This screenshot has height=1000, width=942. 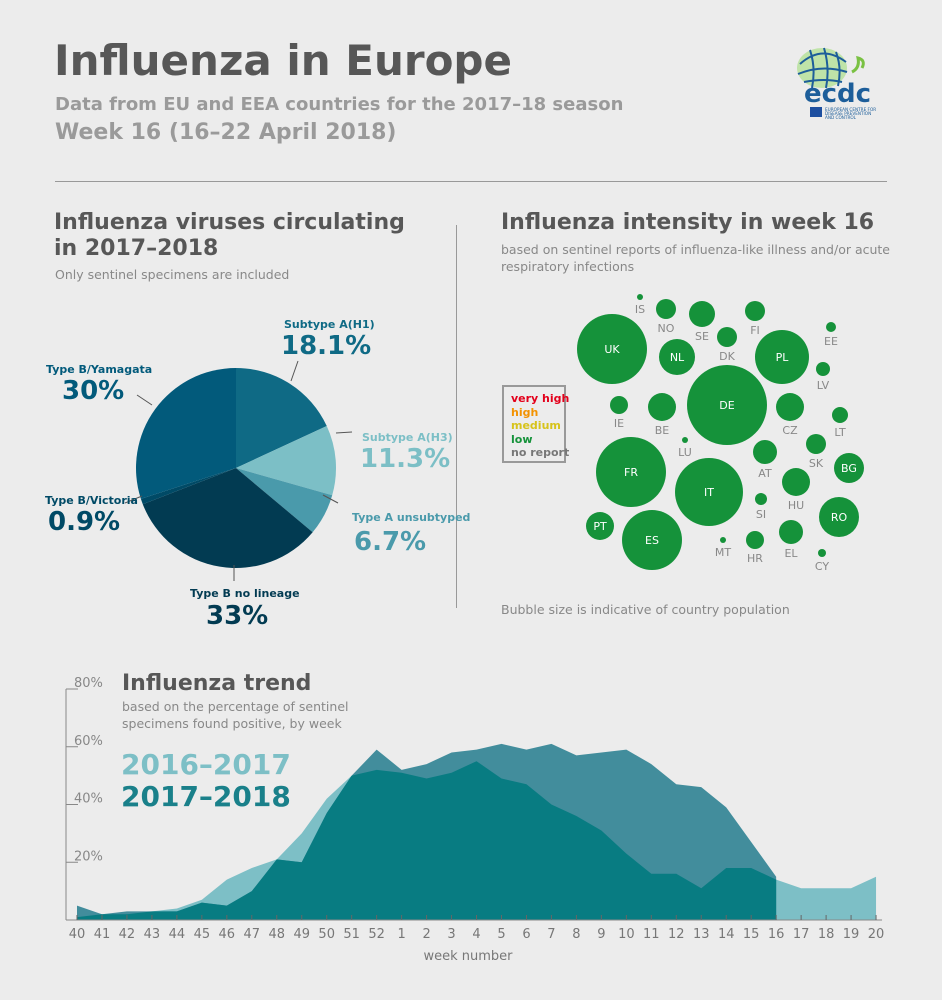 What do you see at coordinates (284, 500) in the screenshot?
I see `pie-slice-a-unsubtyped` at bounding box center [284, 500].